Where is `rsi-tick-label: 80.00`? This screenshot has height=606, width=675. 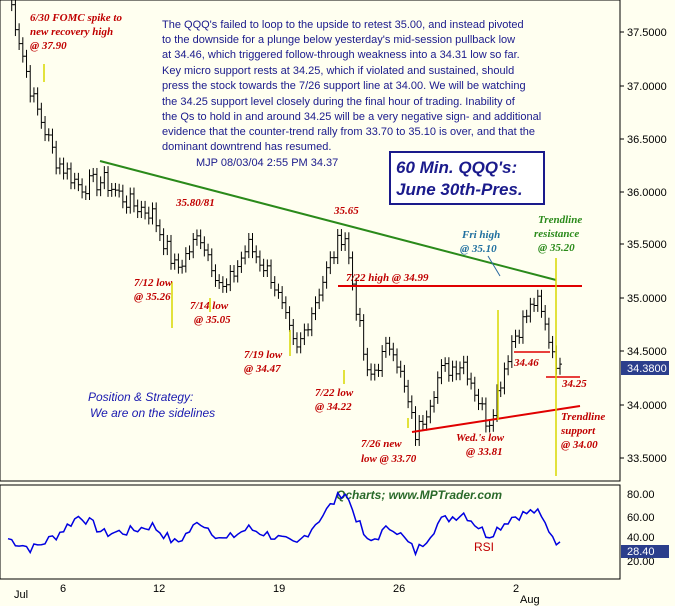
rsi-tick-label: 80.00 is located at coordinates (641, 495).